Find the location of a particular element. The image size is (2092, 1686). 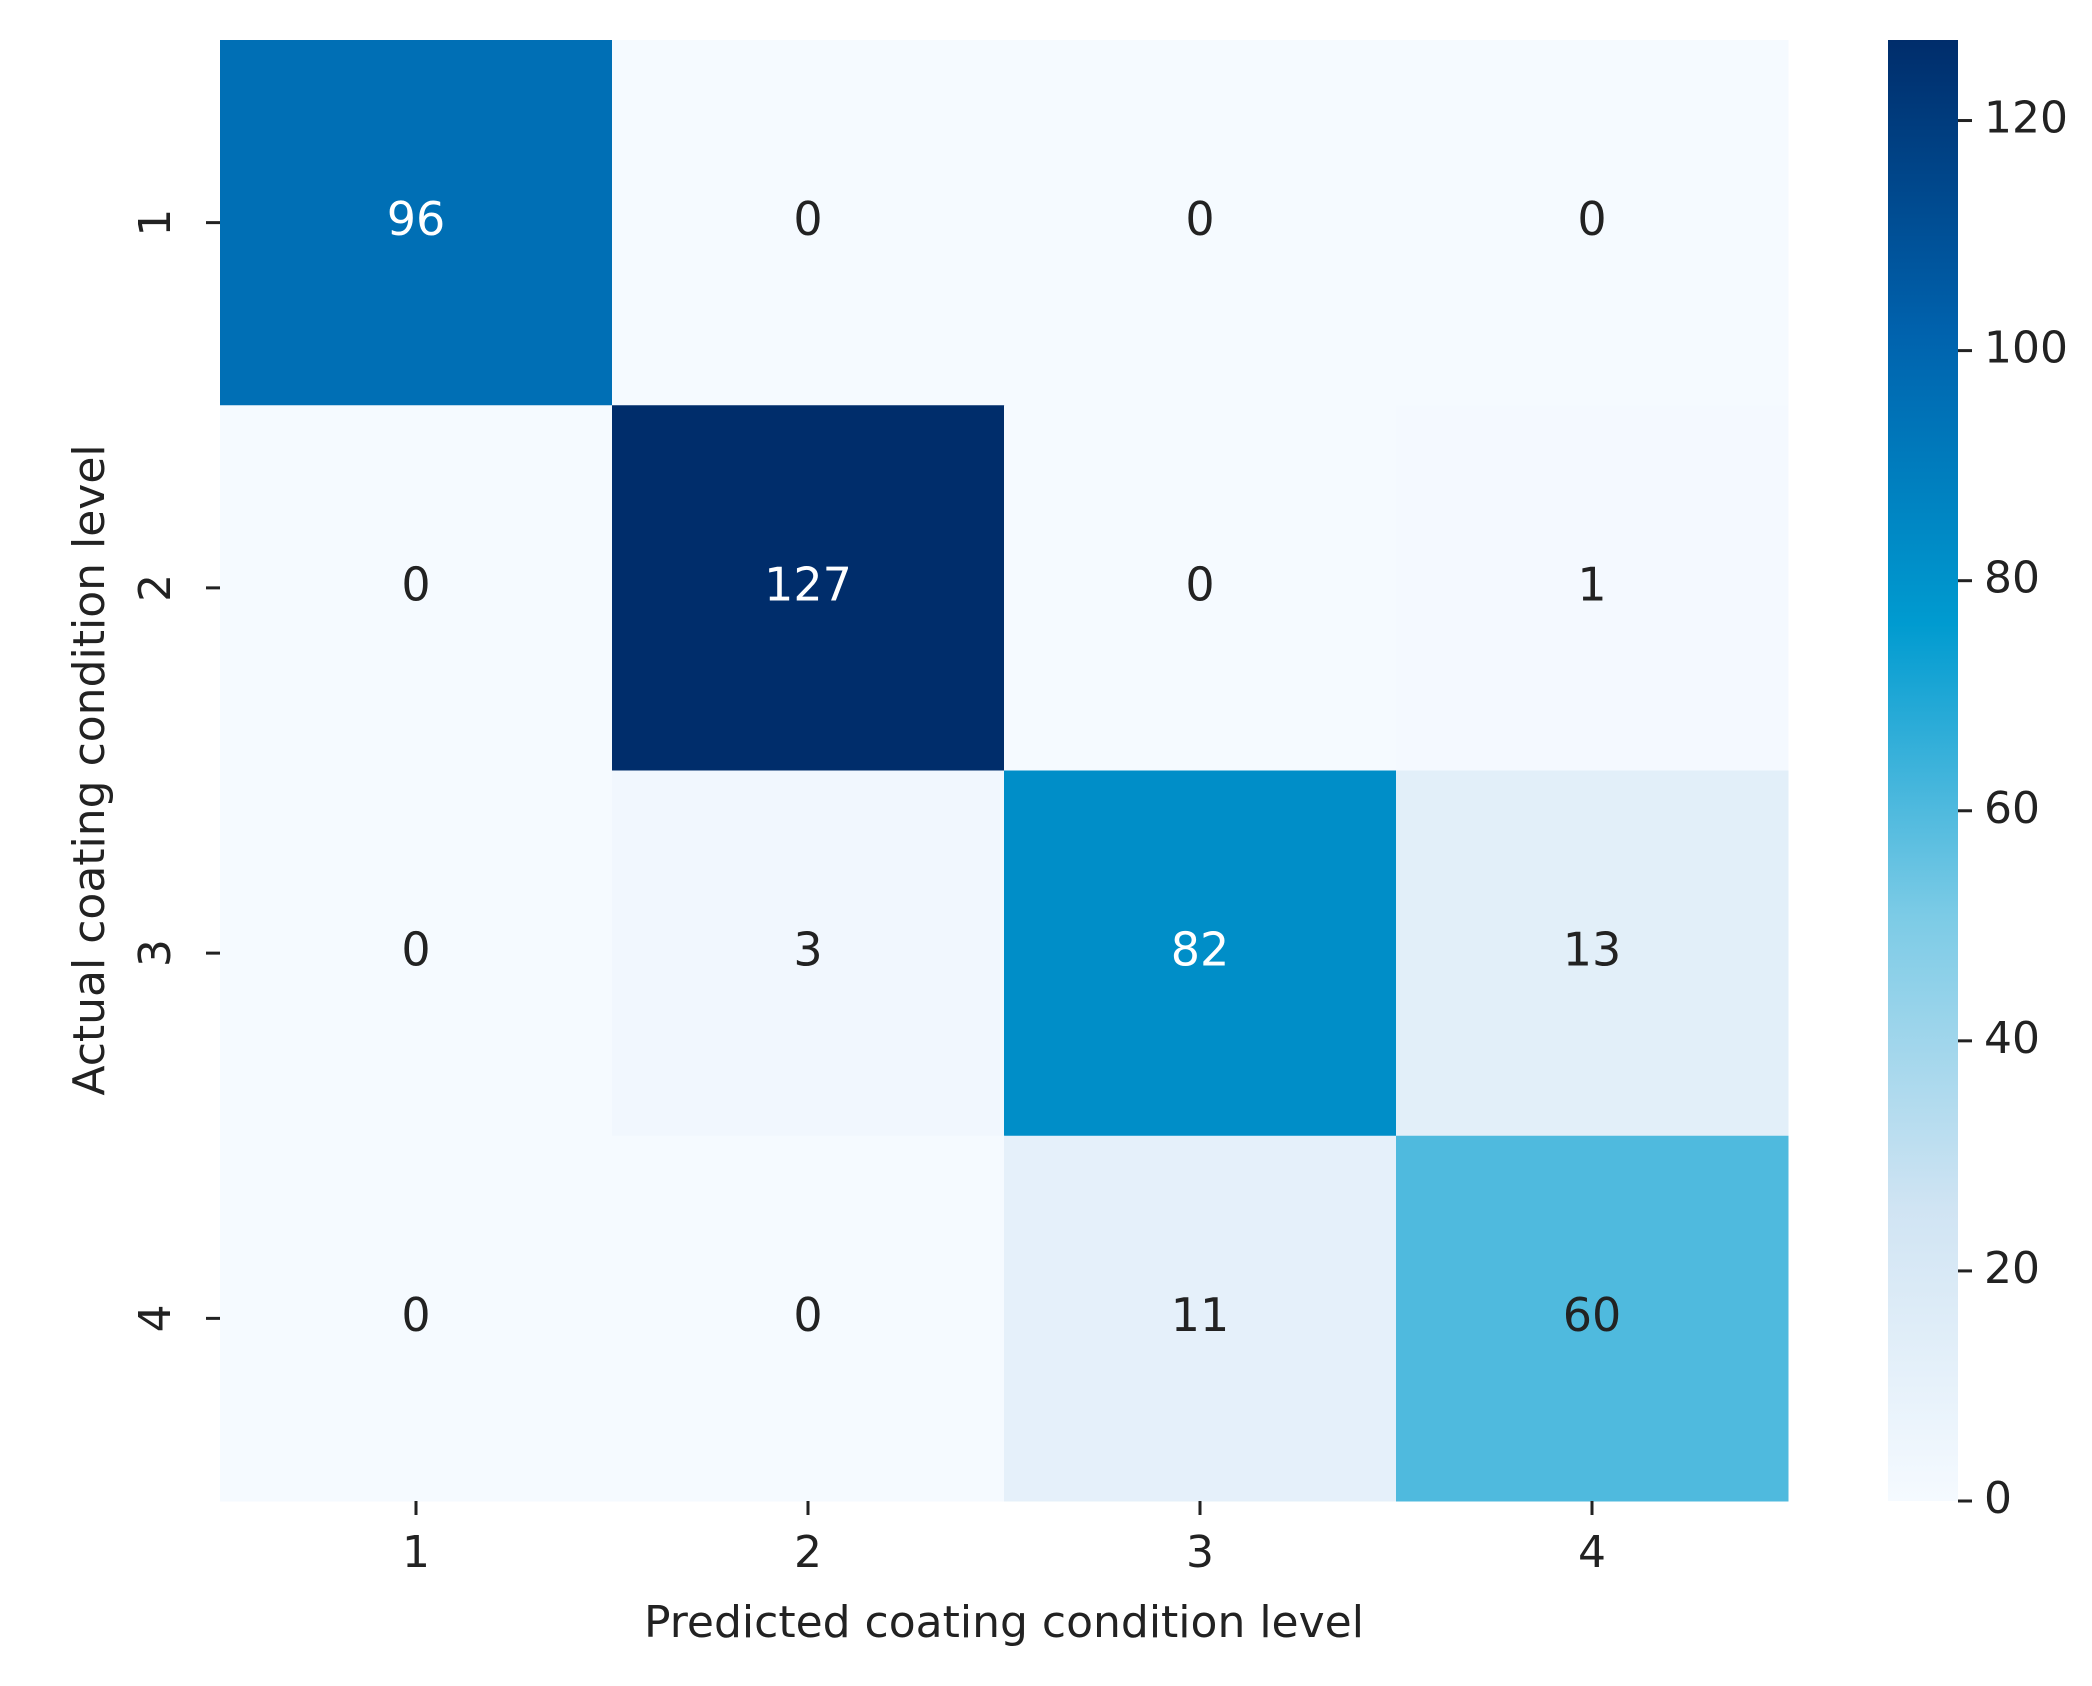

y-tick-label: 2 is located at coordinates (155, 588).